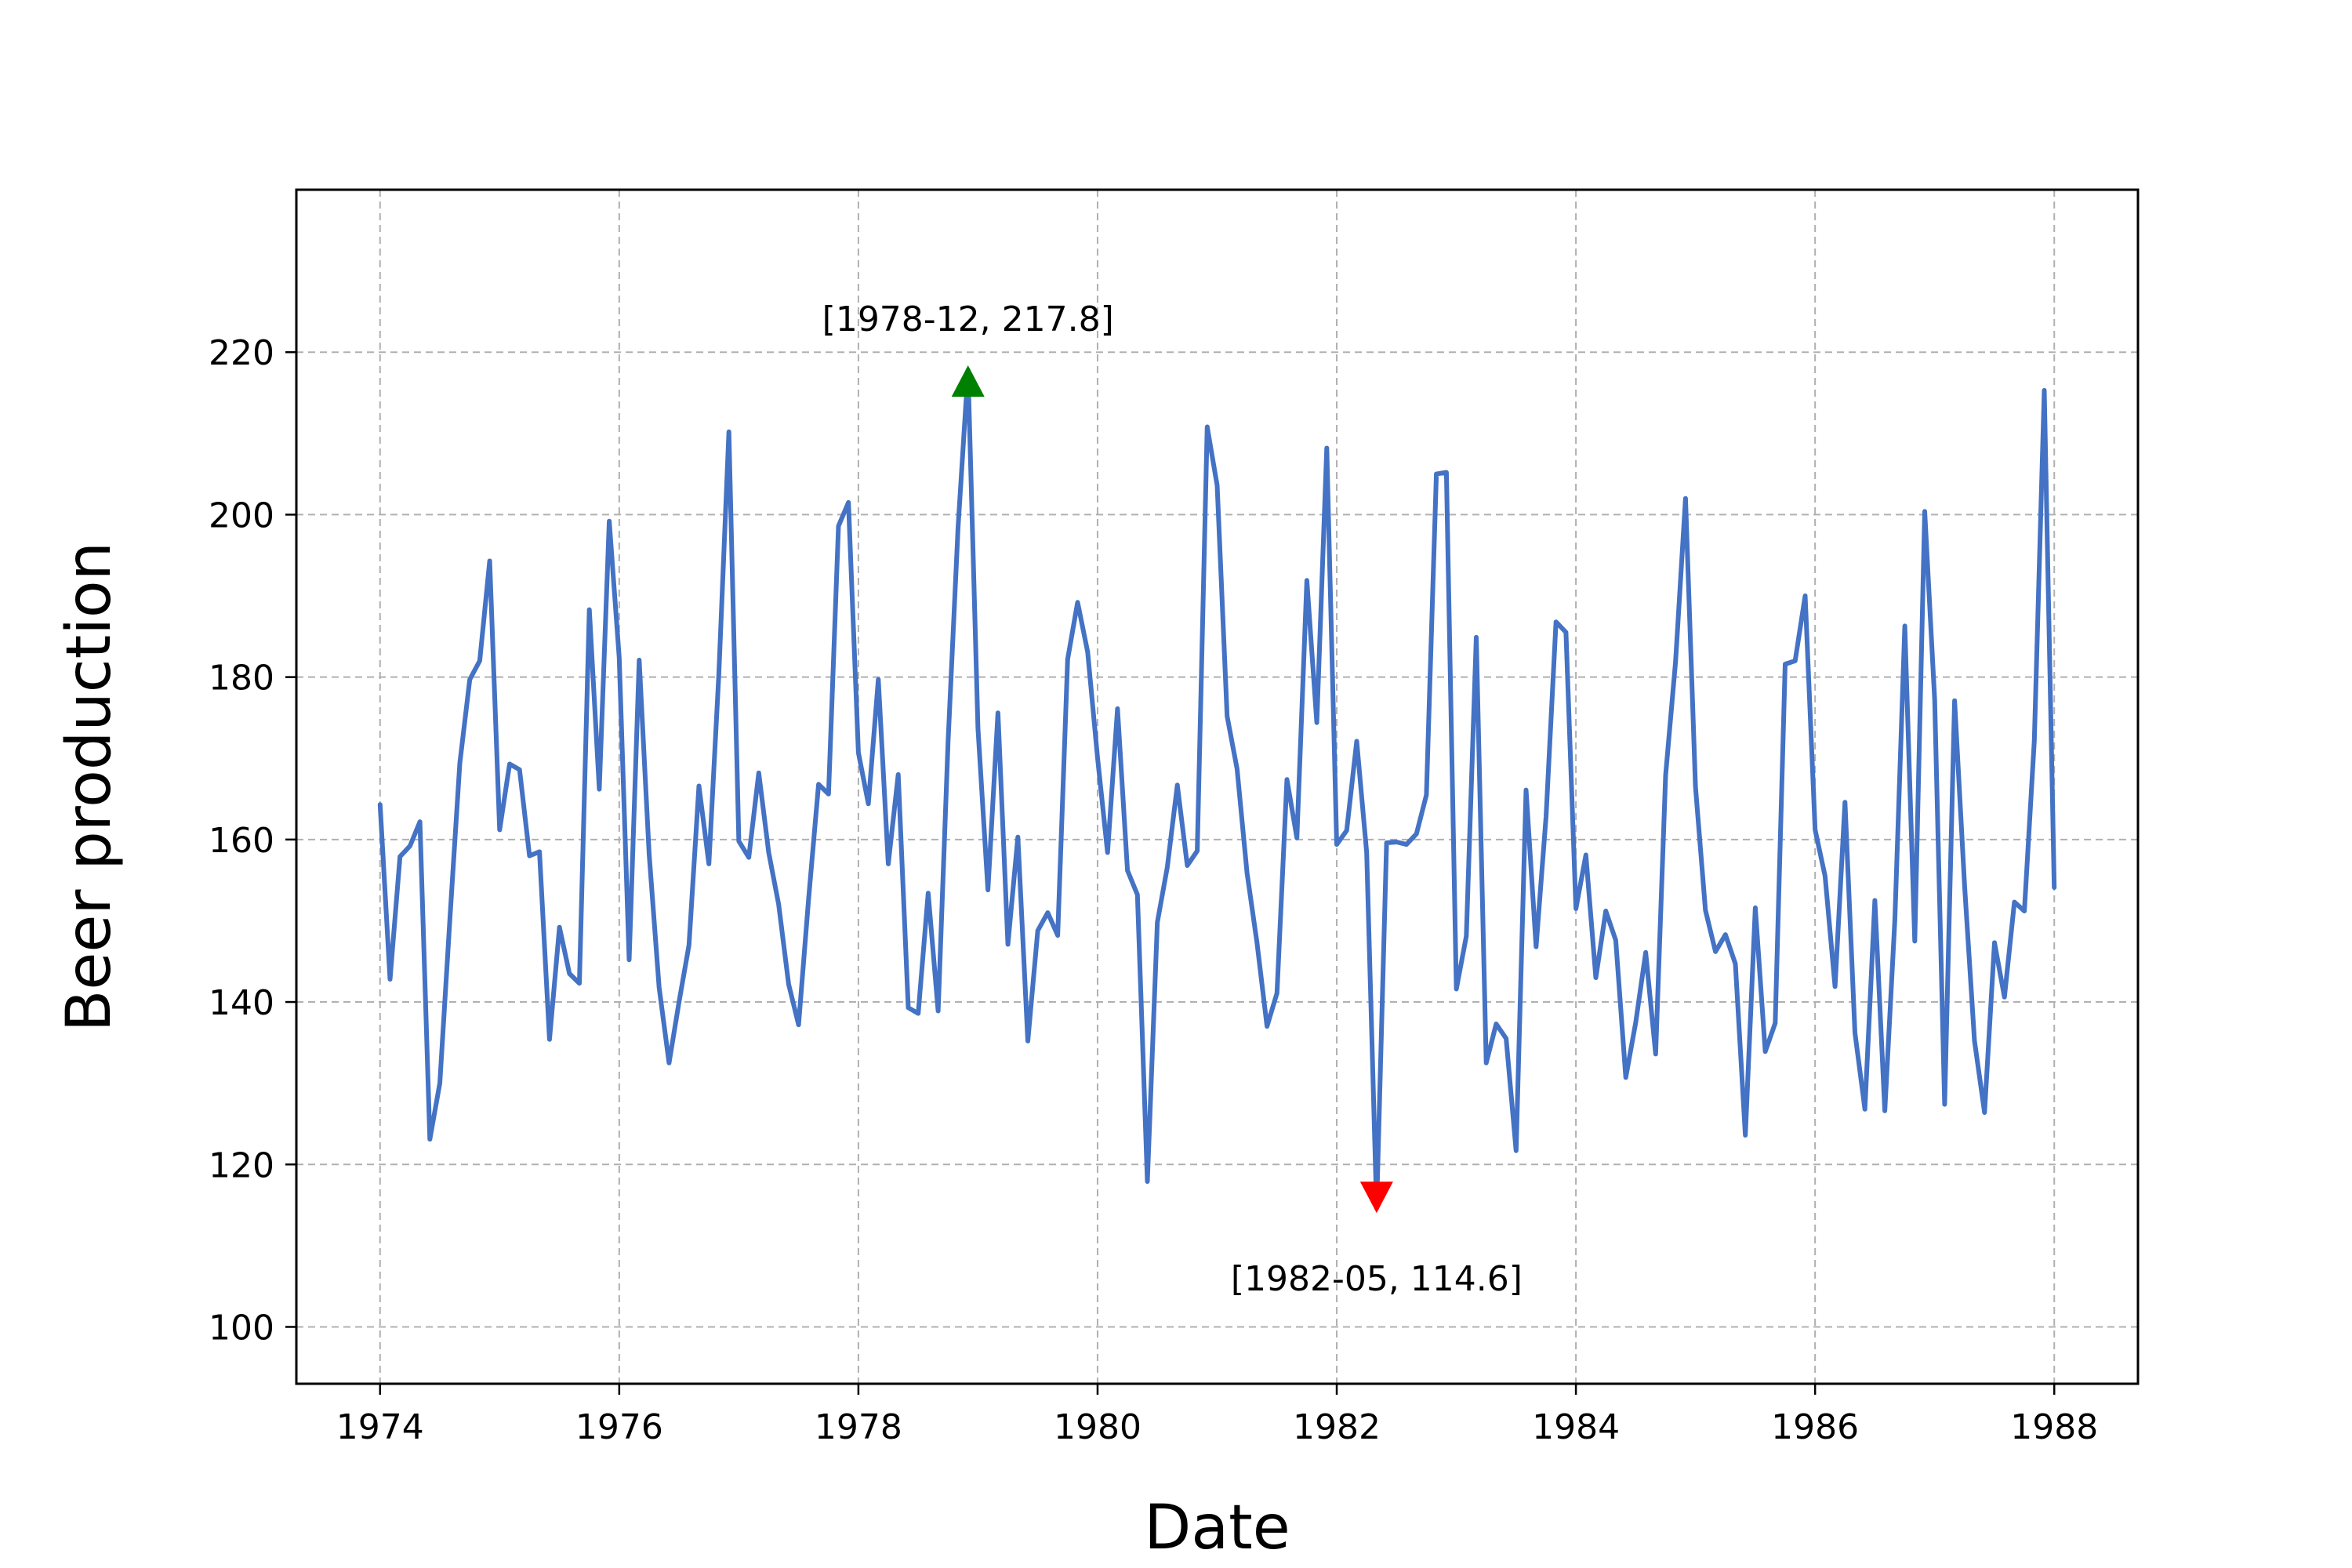  Describe the element at coordinates (1217, 1528) in the screenshot. I see `x-axis-title: Date` at that location.